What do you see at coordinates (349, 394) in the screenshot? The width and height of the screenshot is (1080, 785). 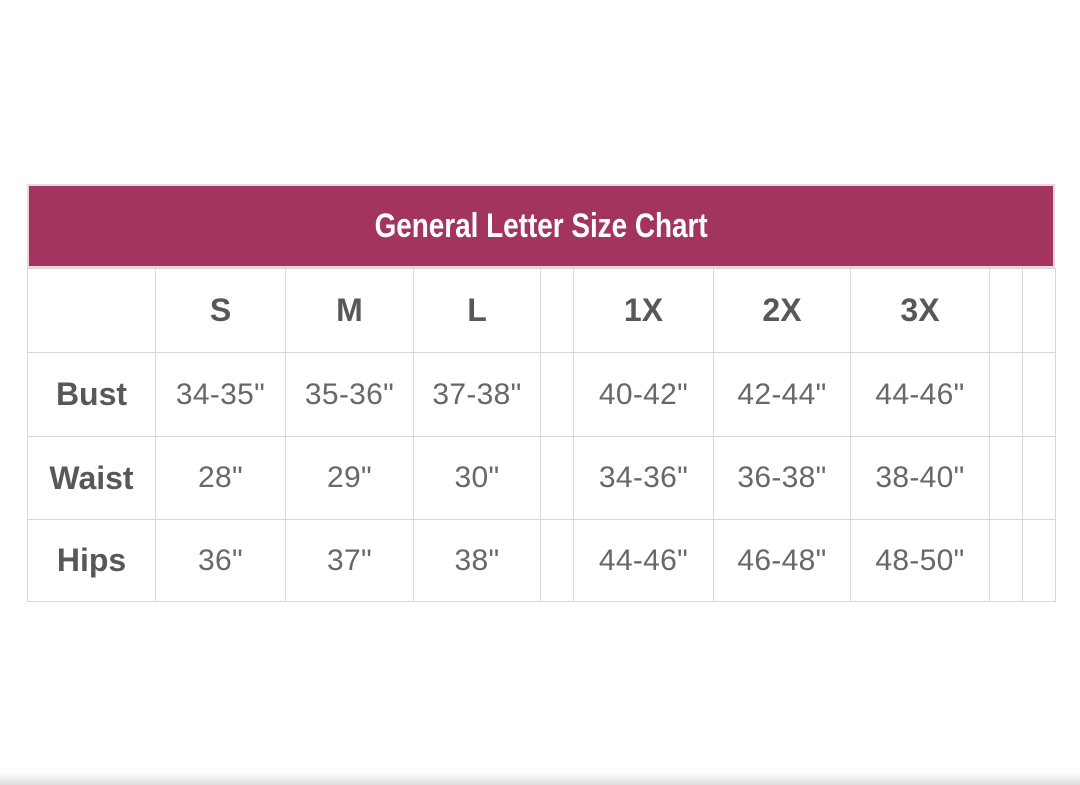 I see `size-value-cell: 35-36"` at bounding box center [349, 394].